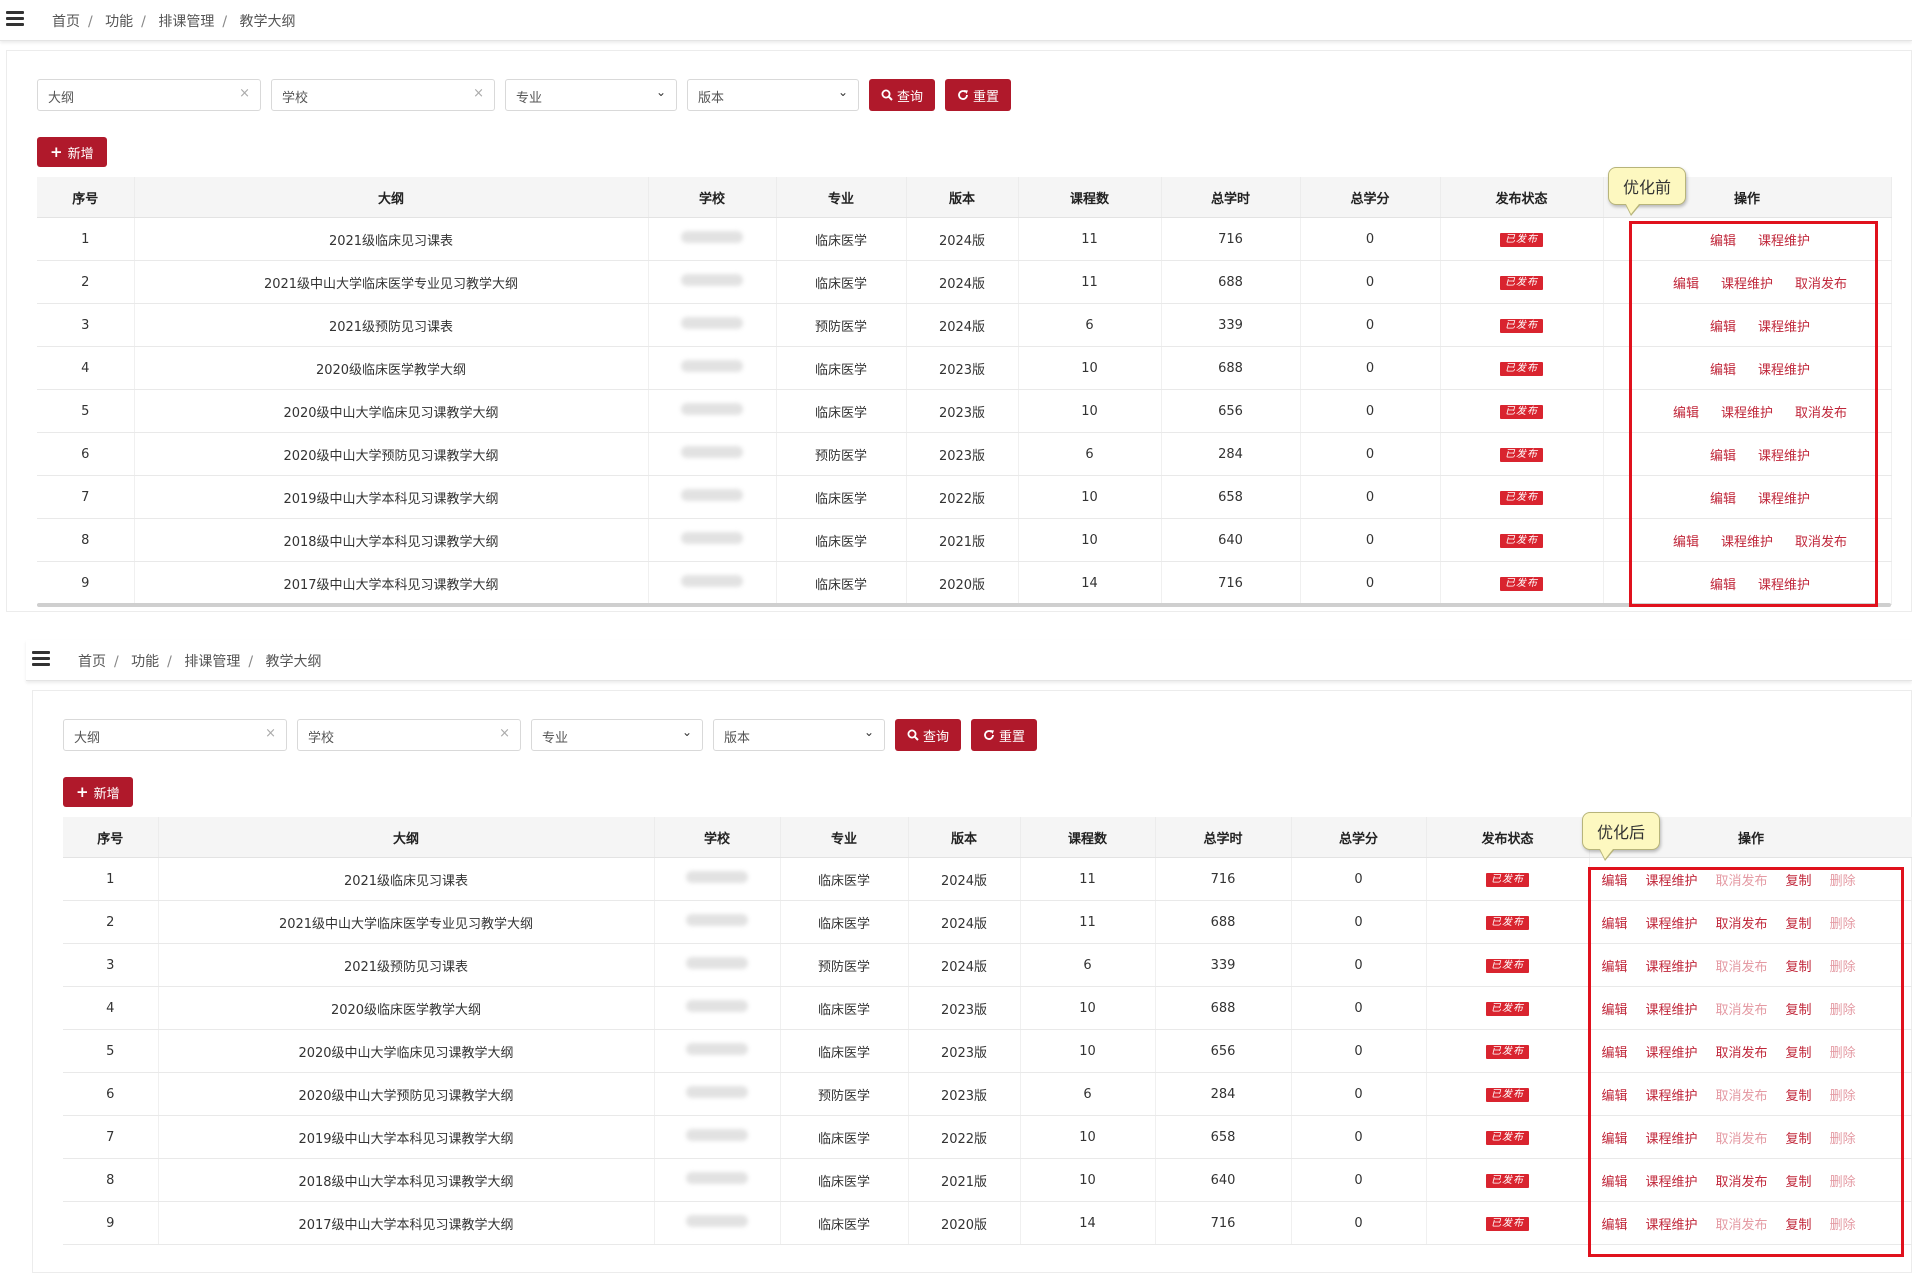 This screenshot has height=1273, width=1912. What do you see at coordinates (964, 605) in the screenshot?
I see `horizontal-scrollbar` at bounding box center [964, 605].